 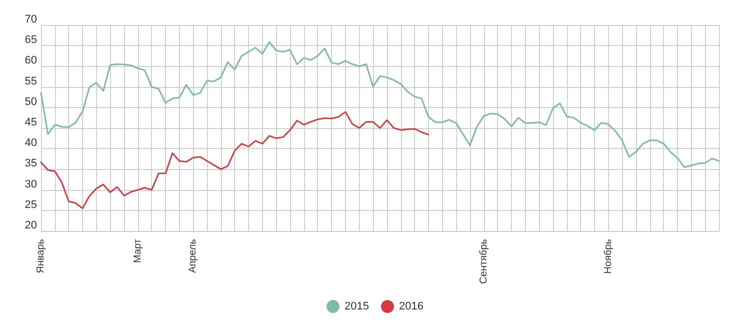 I want to click on y-tick-label: 20, so click(x=30, y=226).